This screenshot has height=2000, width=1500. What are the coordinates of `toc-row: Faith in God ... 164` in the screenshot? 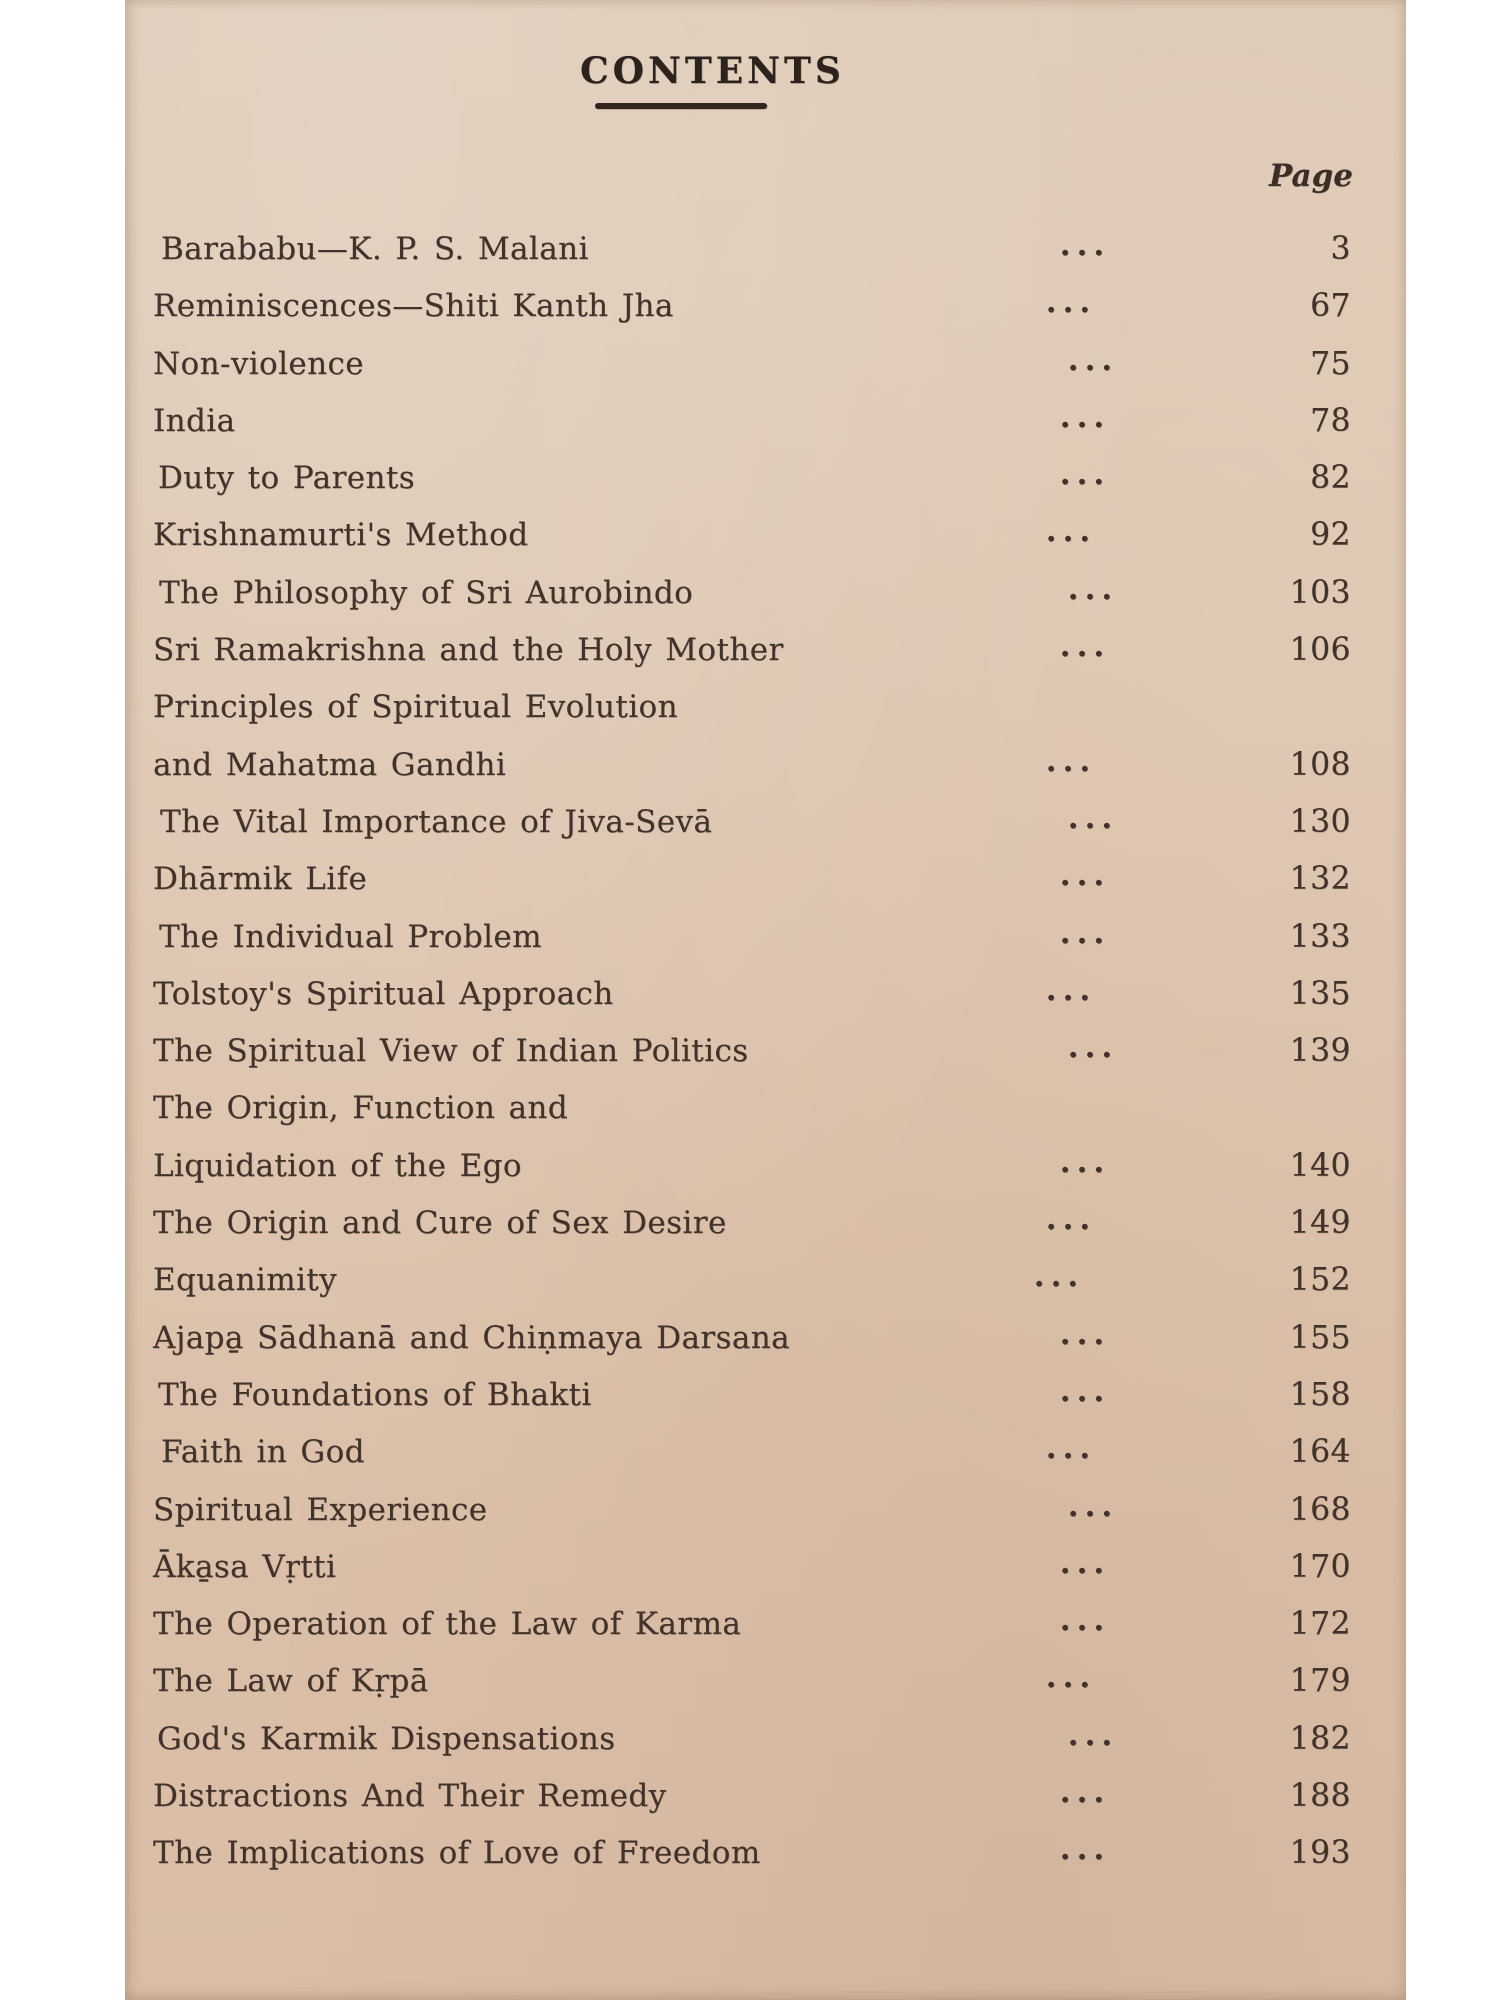 It's located at (765, 1456).